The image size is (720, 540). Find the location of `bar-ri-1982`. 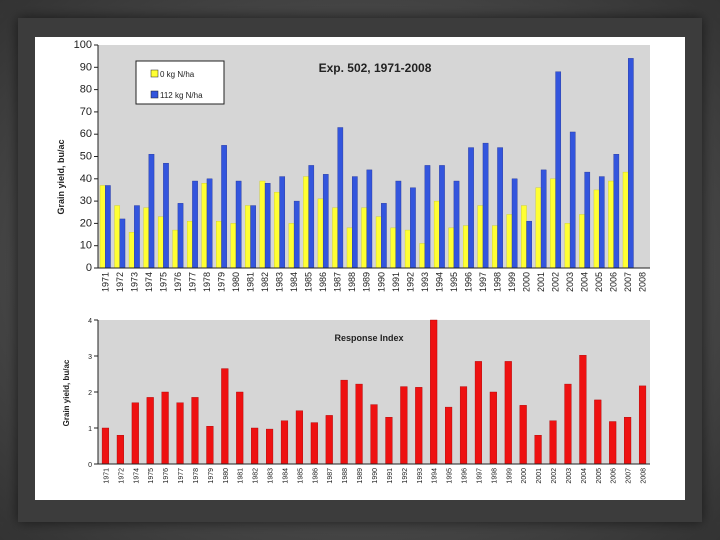

bar-ri-1982 is located at coordinates (255, 446).